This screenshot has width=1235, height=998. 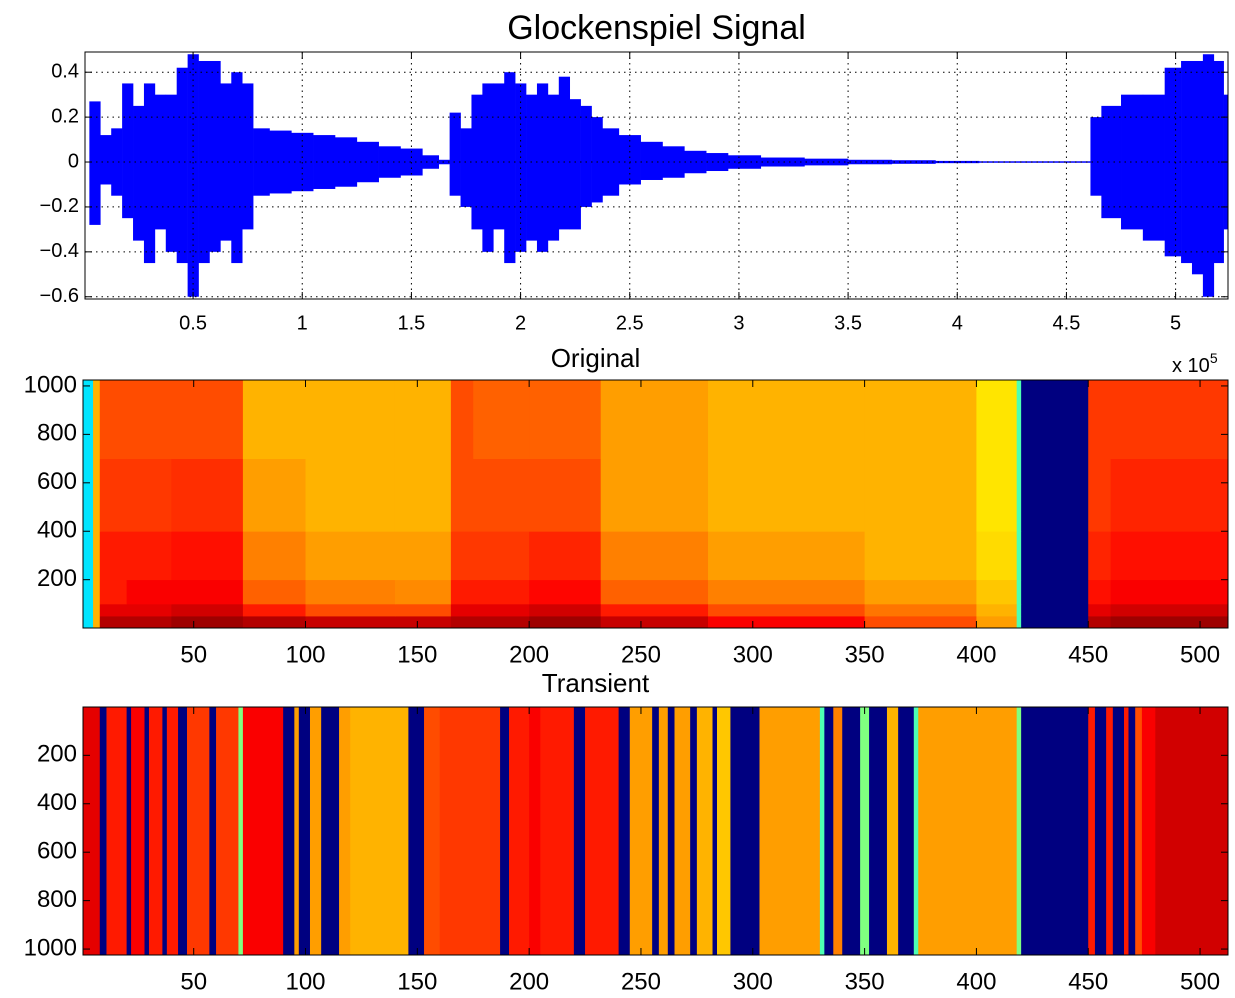 I want to click on x-tick-label: 50, so click(x=193, y=981).